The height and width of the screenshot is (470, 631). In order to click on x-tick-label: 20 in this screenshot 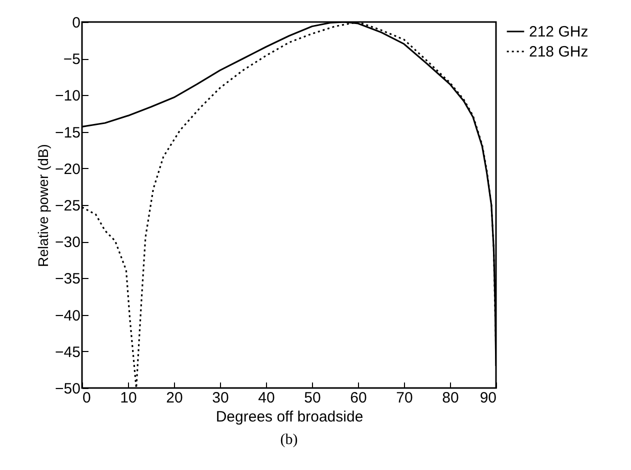, I will do `click(174, 398)`.